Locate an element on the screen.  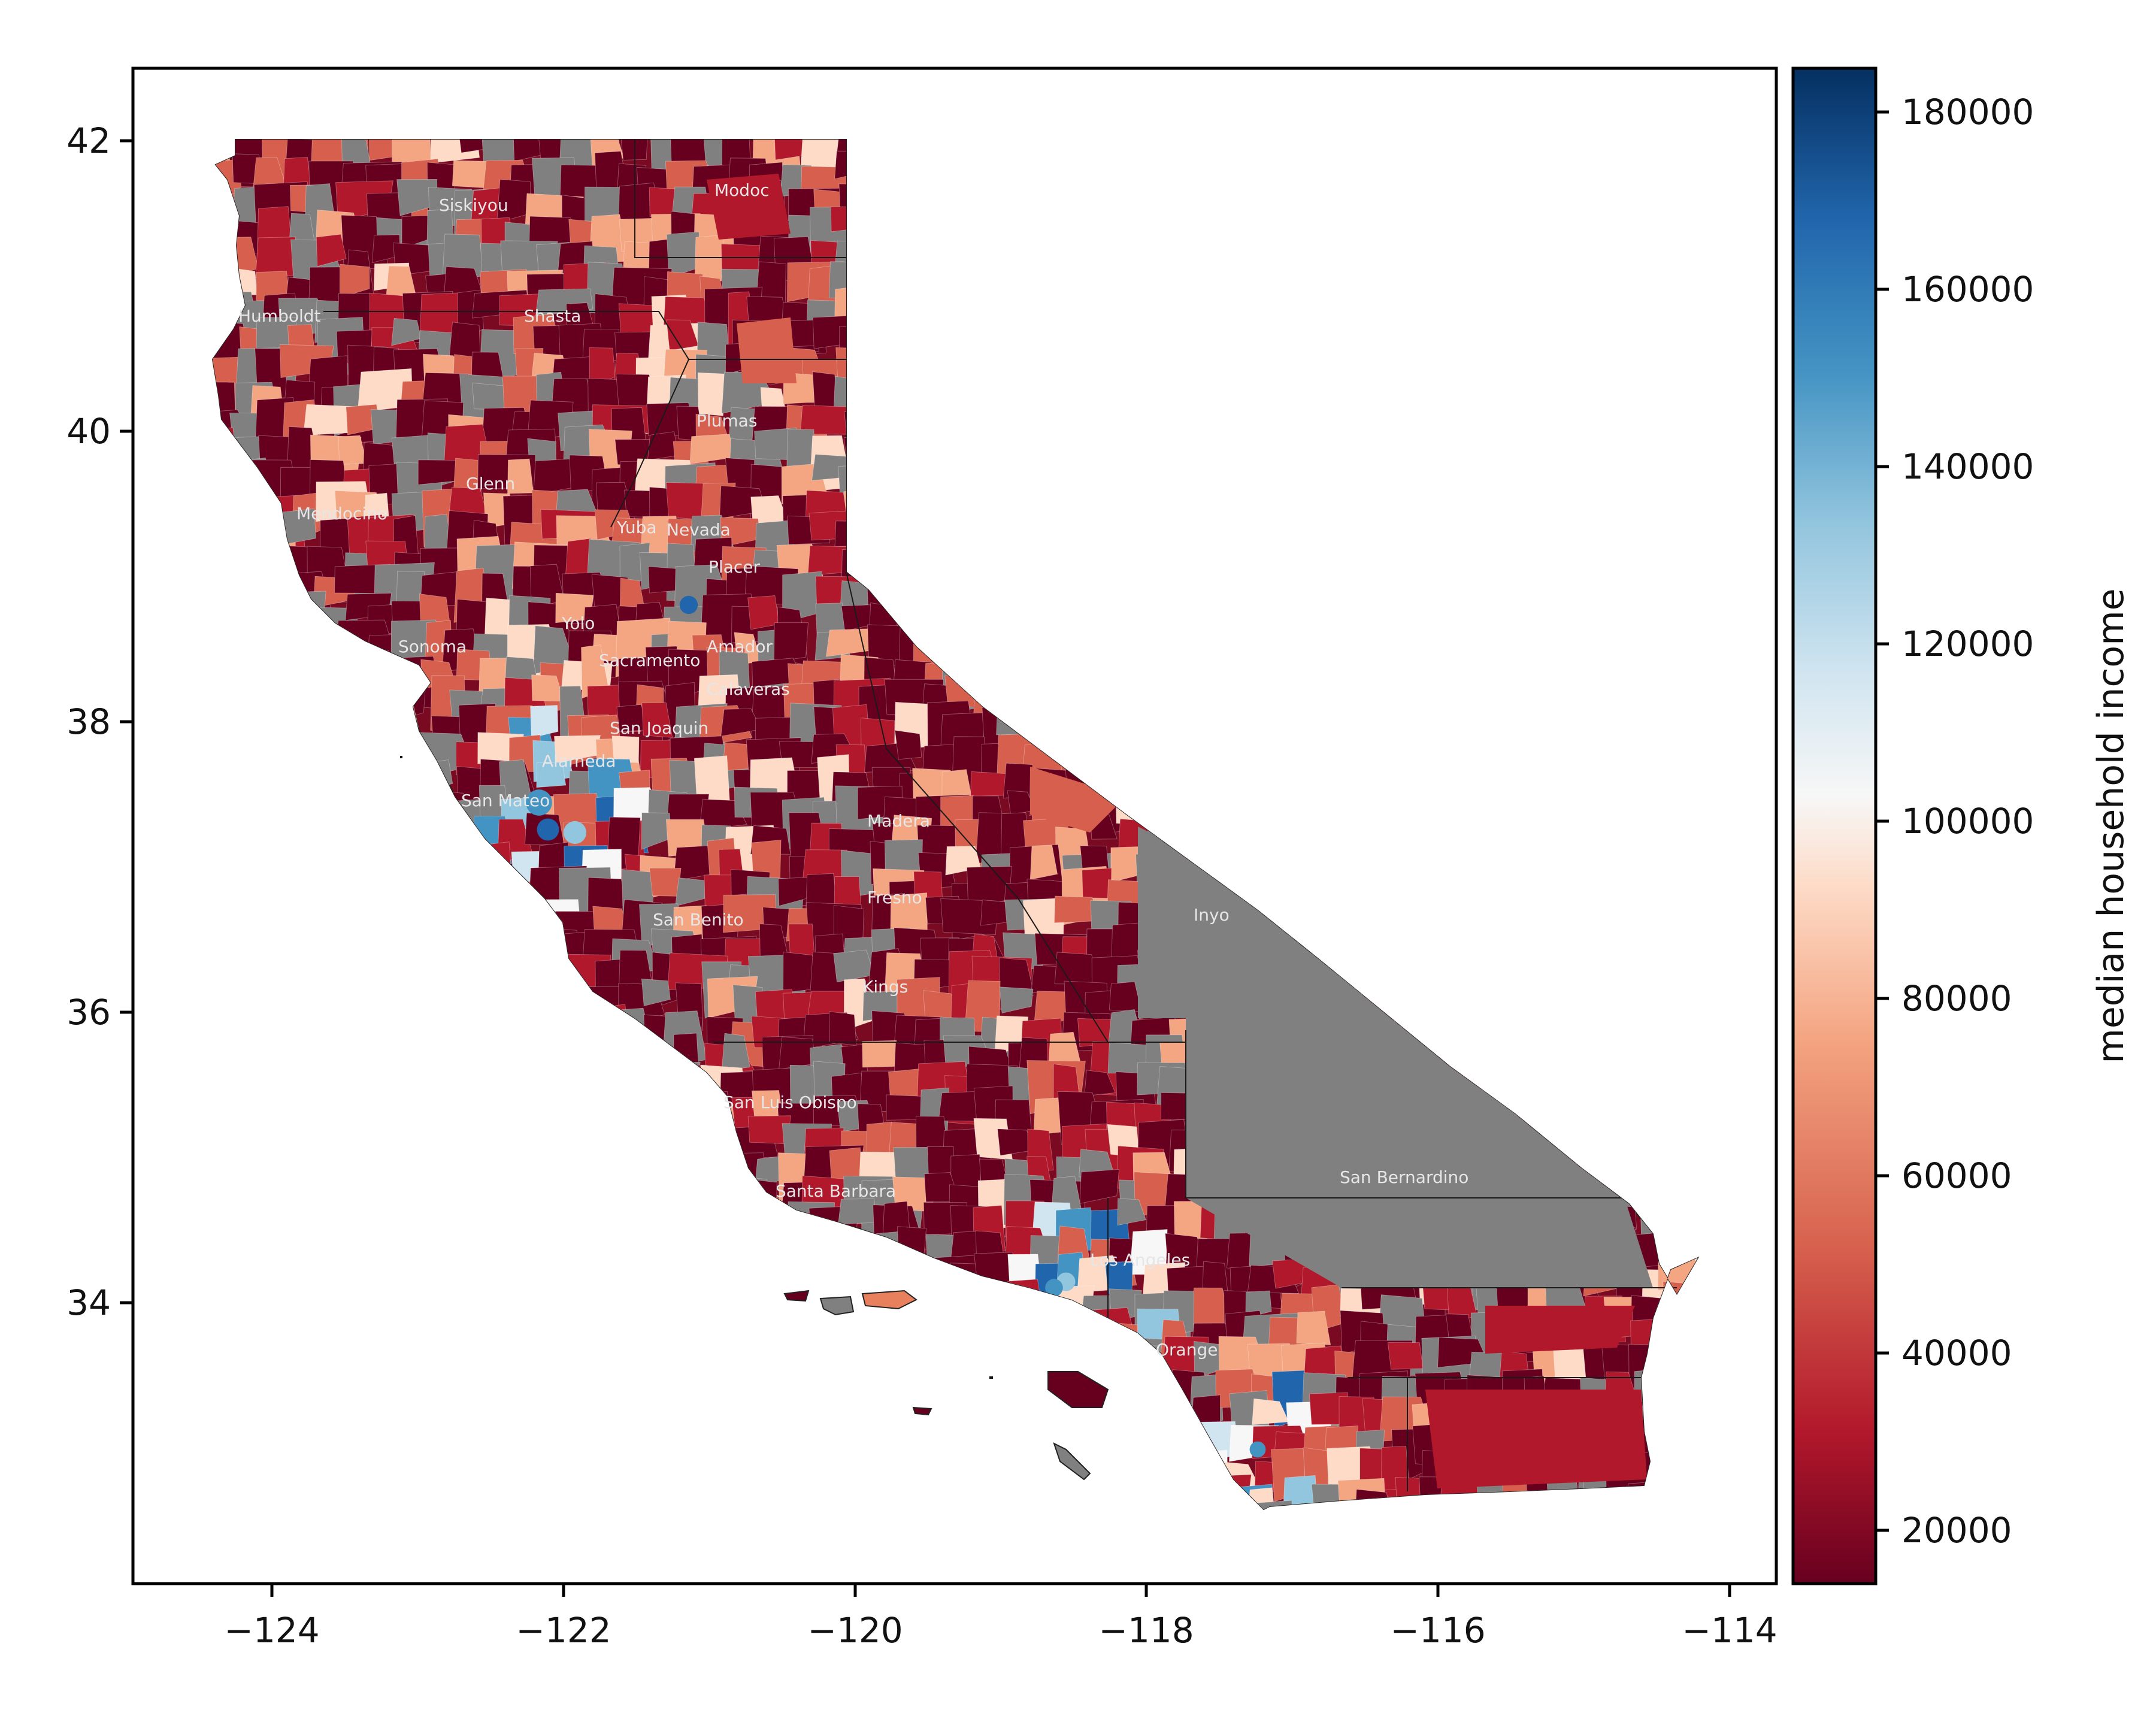
county-label-plumas: Plumas is located at coordinates (727, 421).